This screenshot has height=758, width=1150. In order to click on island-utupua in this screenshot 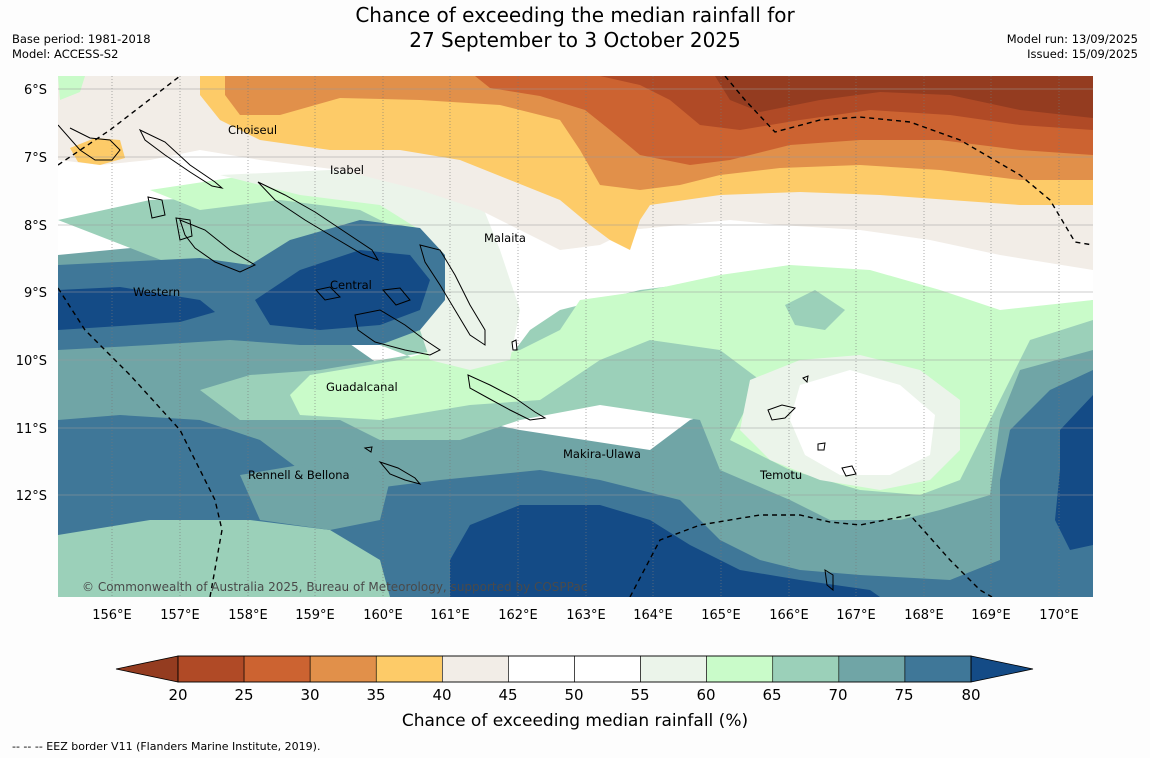, I will do `click(821, 446)`.